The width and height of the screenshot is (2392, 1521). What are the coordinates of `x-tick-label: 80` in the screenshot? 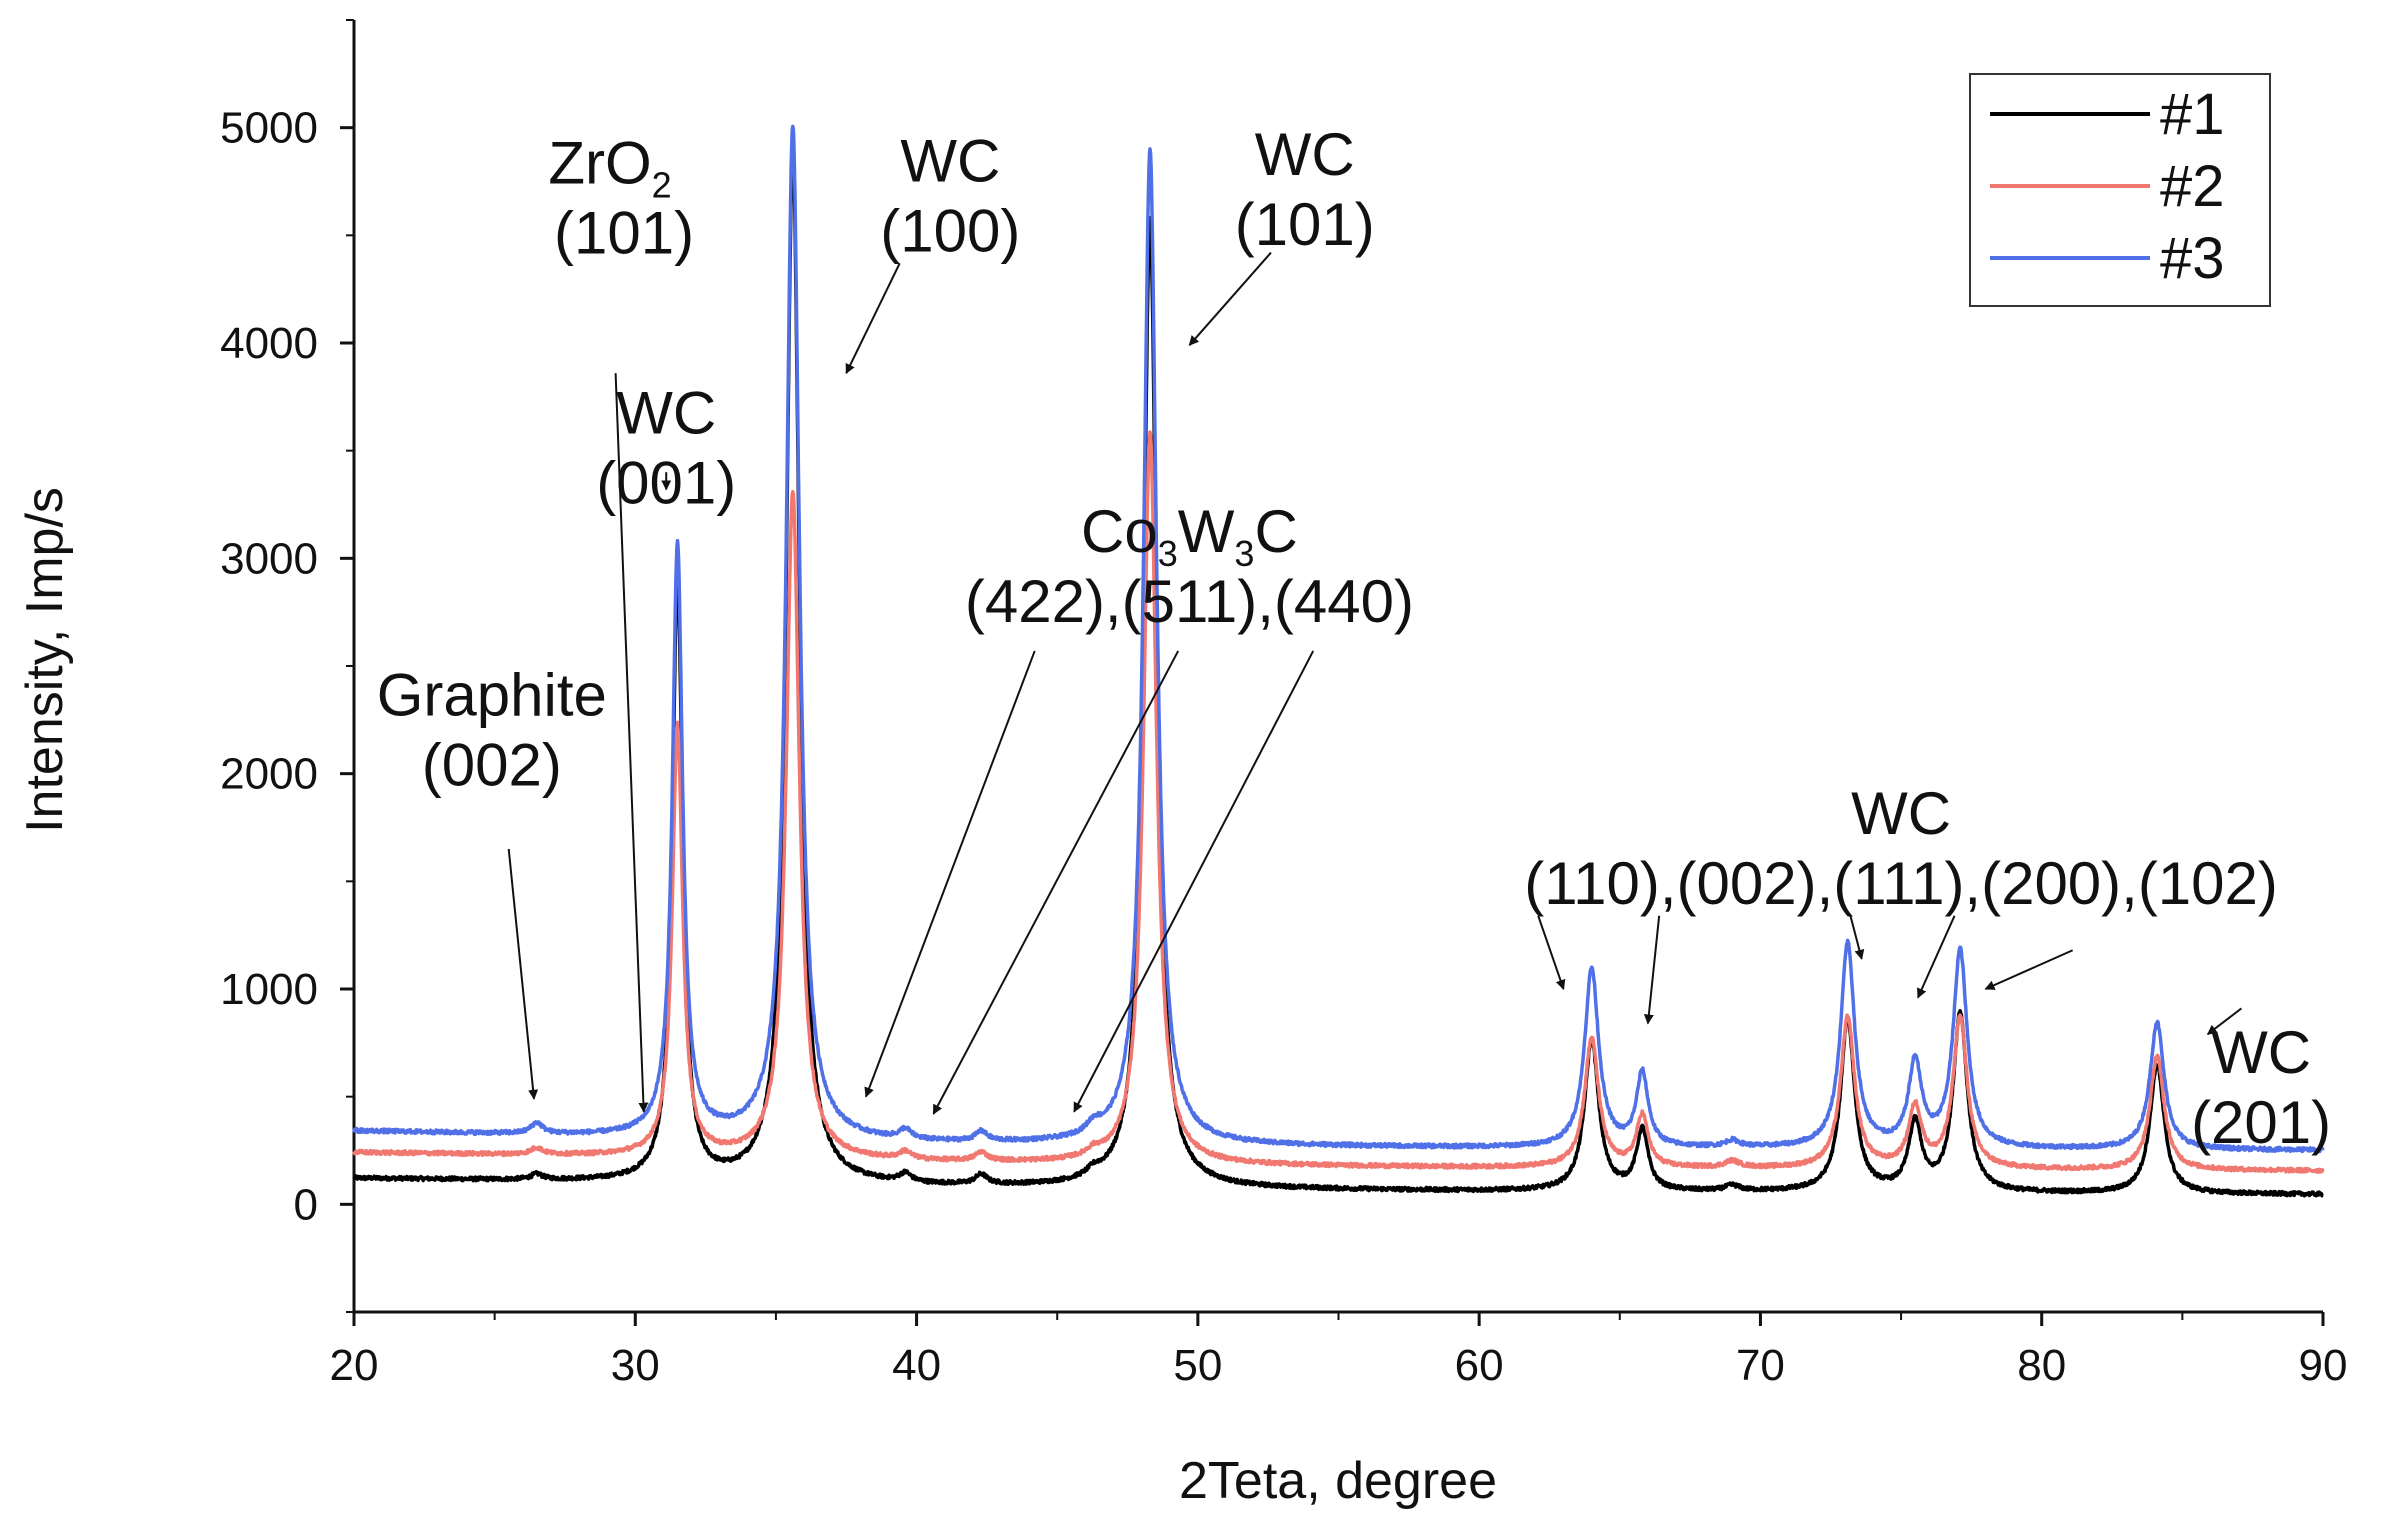 It's located at (2041, 1365).